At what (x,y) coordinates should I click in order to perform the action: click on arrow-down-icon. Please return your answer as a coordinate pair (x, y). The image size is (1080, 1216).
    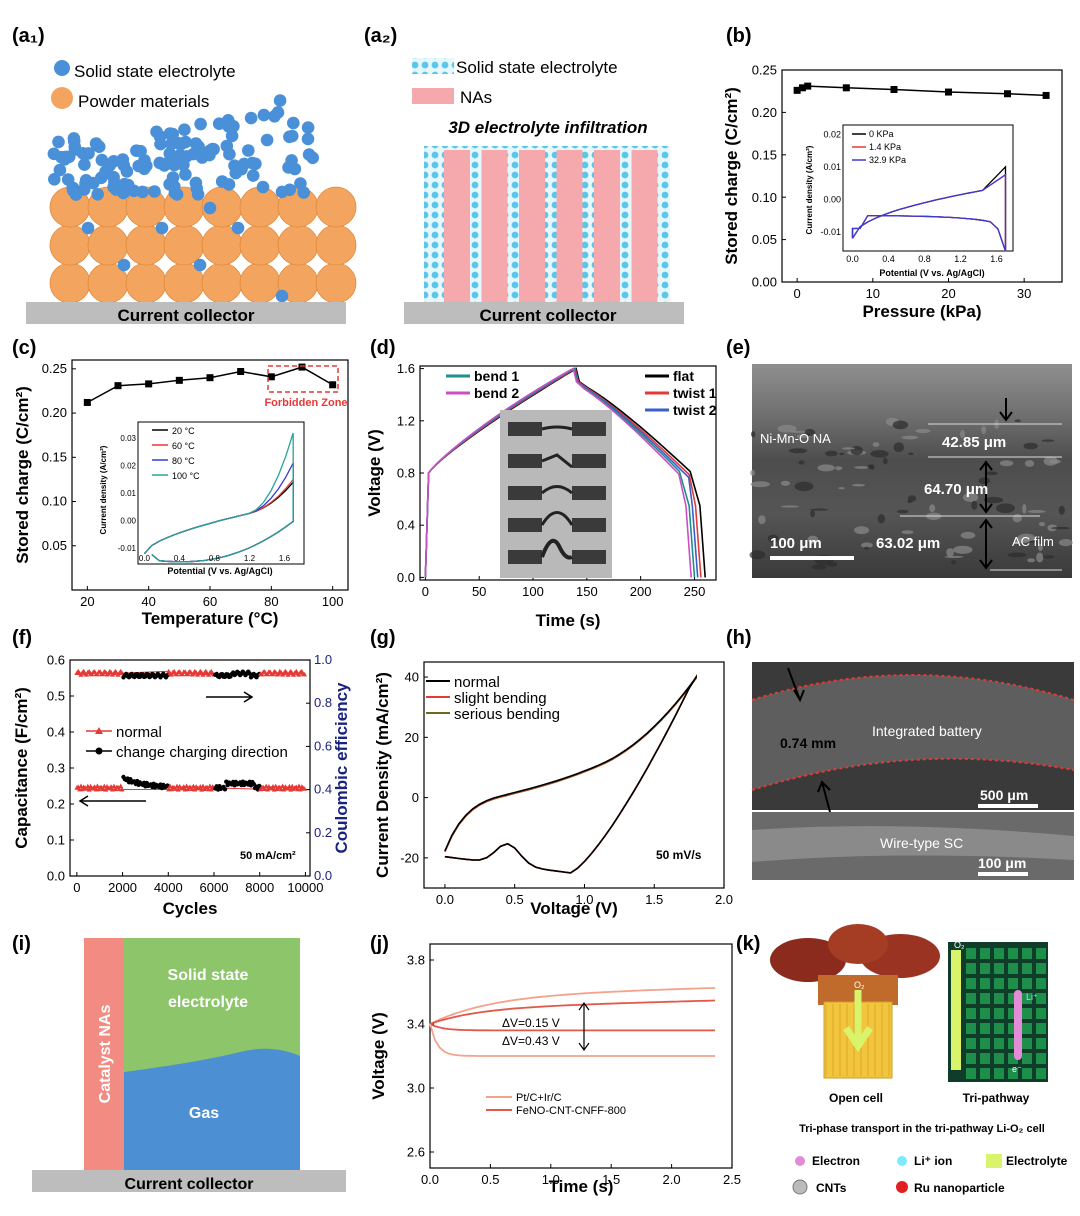
    Looking at the image, I should click on (1006, 410).